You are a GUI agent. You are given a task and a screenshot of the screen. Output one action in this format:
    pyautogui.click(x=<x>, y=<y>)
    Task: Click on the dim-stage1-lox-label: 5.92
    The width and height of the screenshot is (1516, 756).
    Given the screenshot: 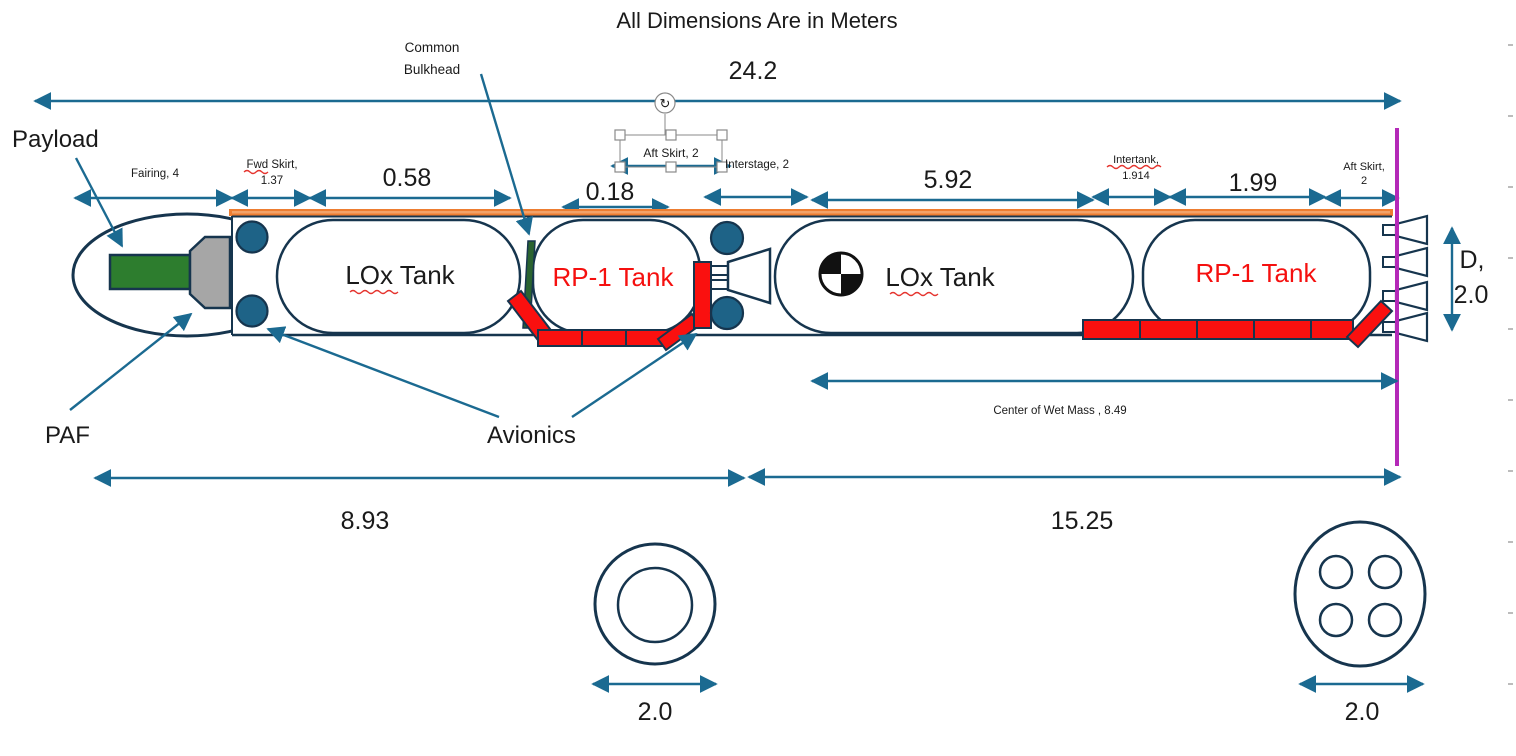 What is the action you would take?
    pyautogui.click(x=948, y=180)
    